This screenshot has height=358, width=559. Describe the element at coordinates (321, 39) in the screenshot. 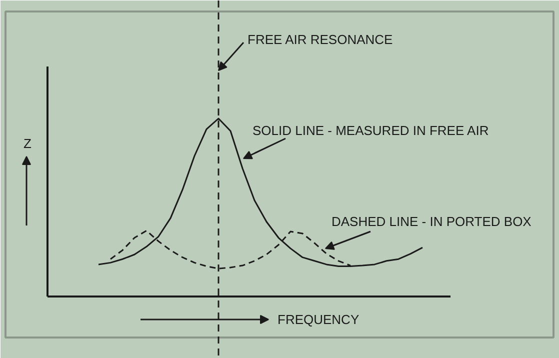

I see `text: FREE AIR RESONANCE` at that location.